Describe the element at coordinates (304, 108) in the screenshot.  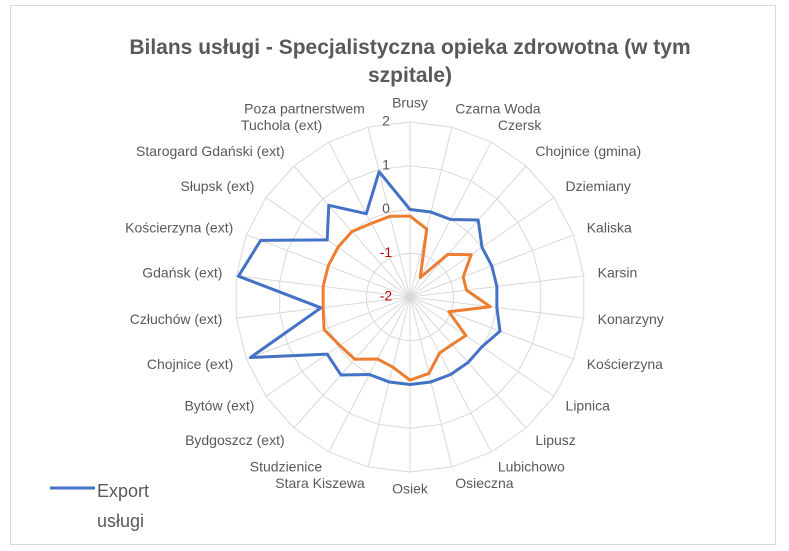
I see `category-label: Poza partnerstwem` at that location.